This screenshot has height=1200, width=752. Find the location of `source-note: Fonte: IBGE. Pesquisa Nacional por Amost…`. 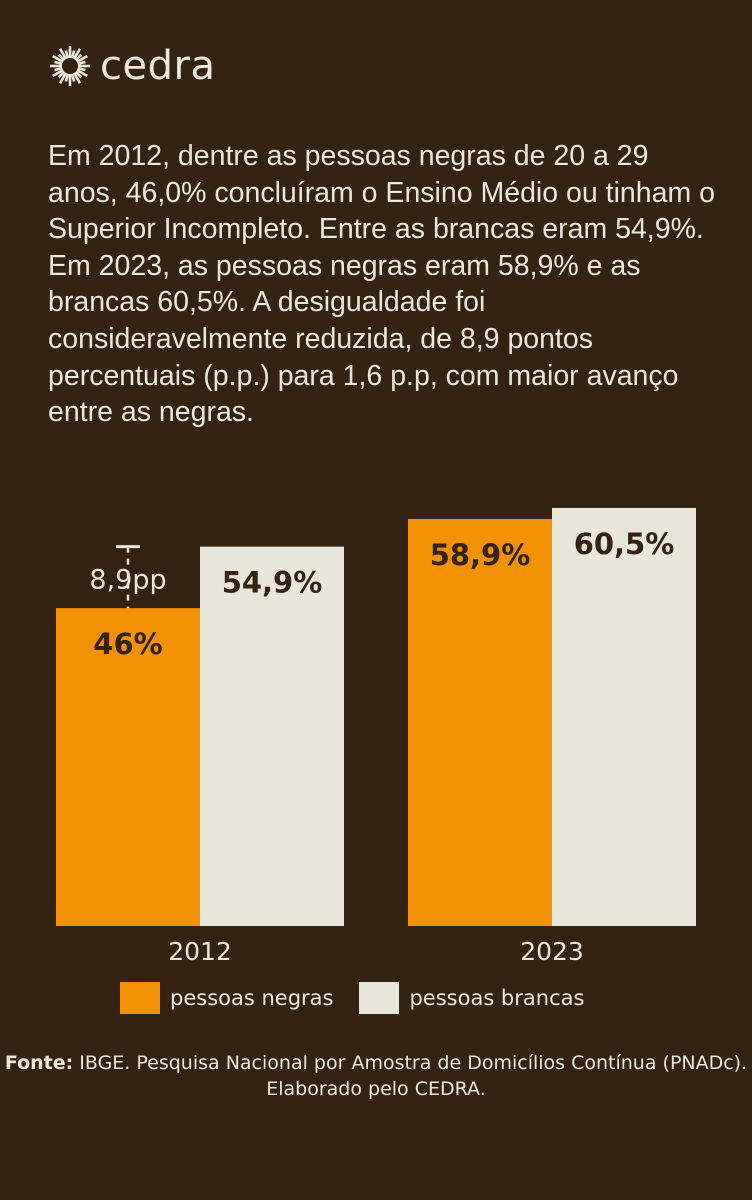

source-note: Fonte: IBGE. Pesquisa Nacional por Amost… is located at coordinates (376, 1076).